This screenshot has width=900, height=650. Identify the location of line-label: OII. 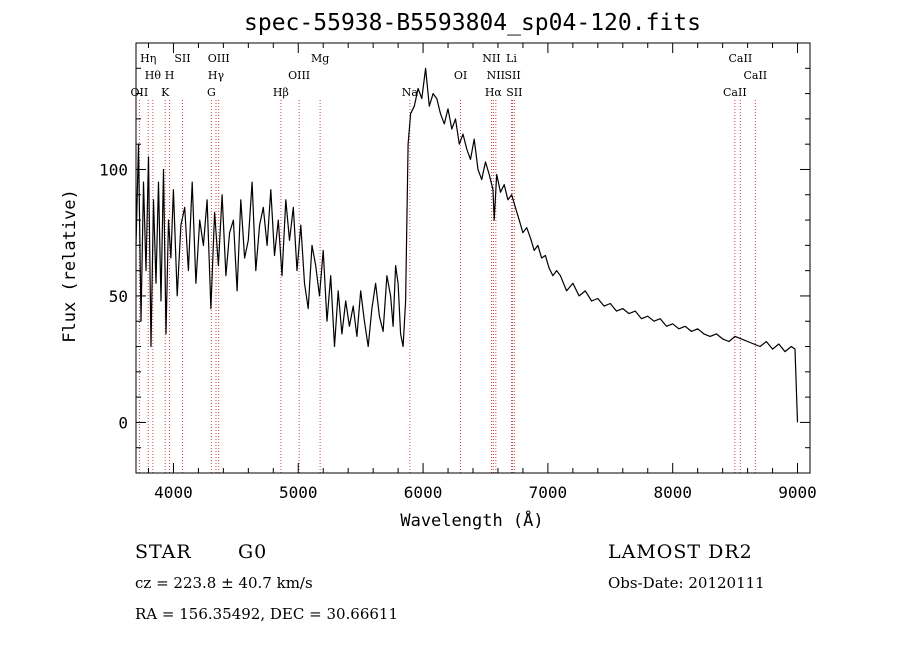
(140, 92).